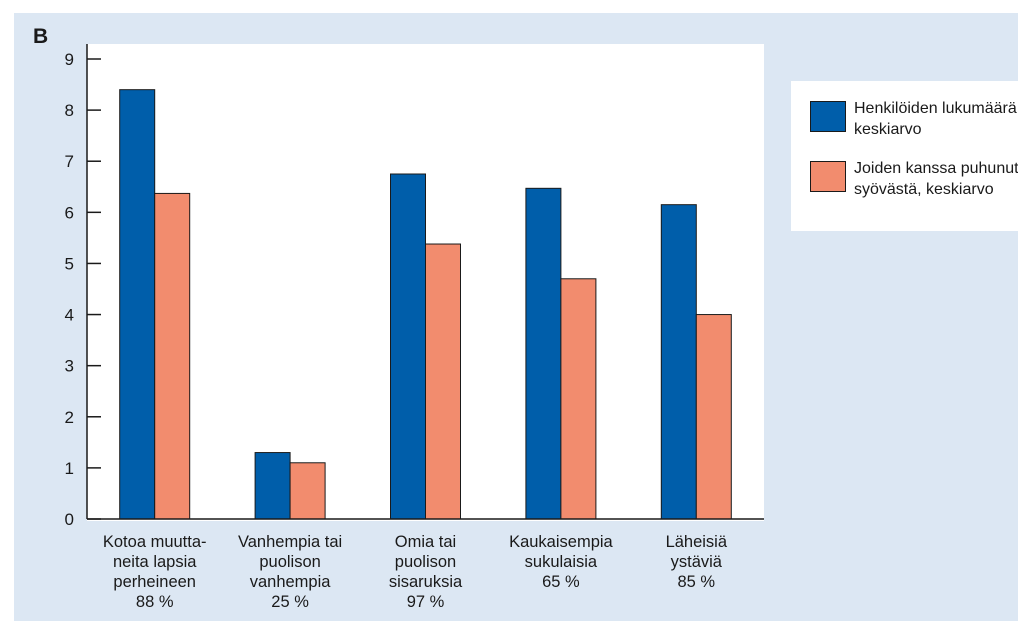  Describe the element at coordinates (155, 572) in the screenshot. I see `x-category-label: Kotoa muutta-neita lapsia perheineen 88 %` at that location.